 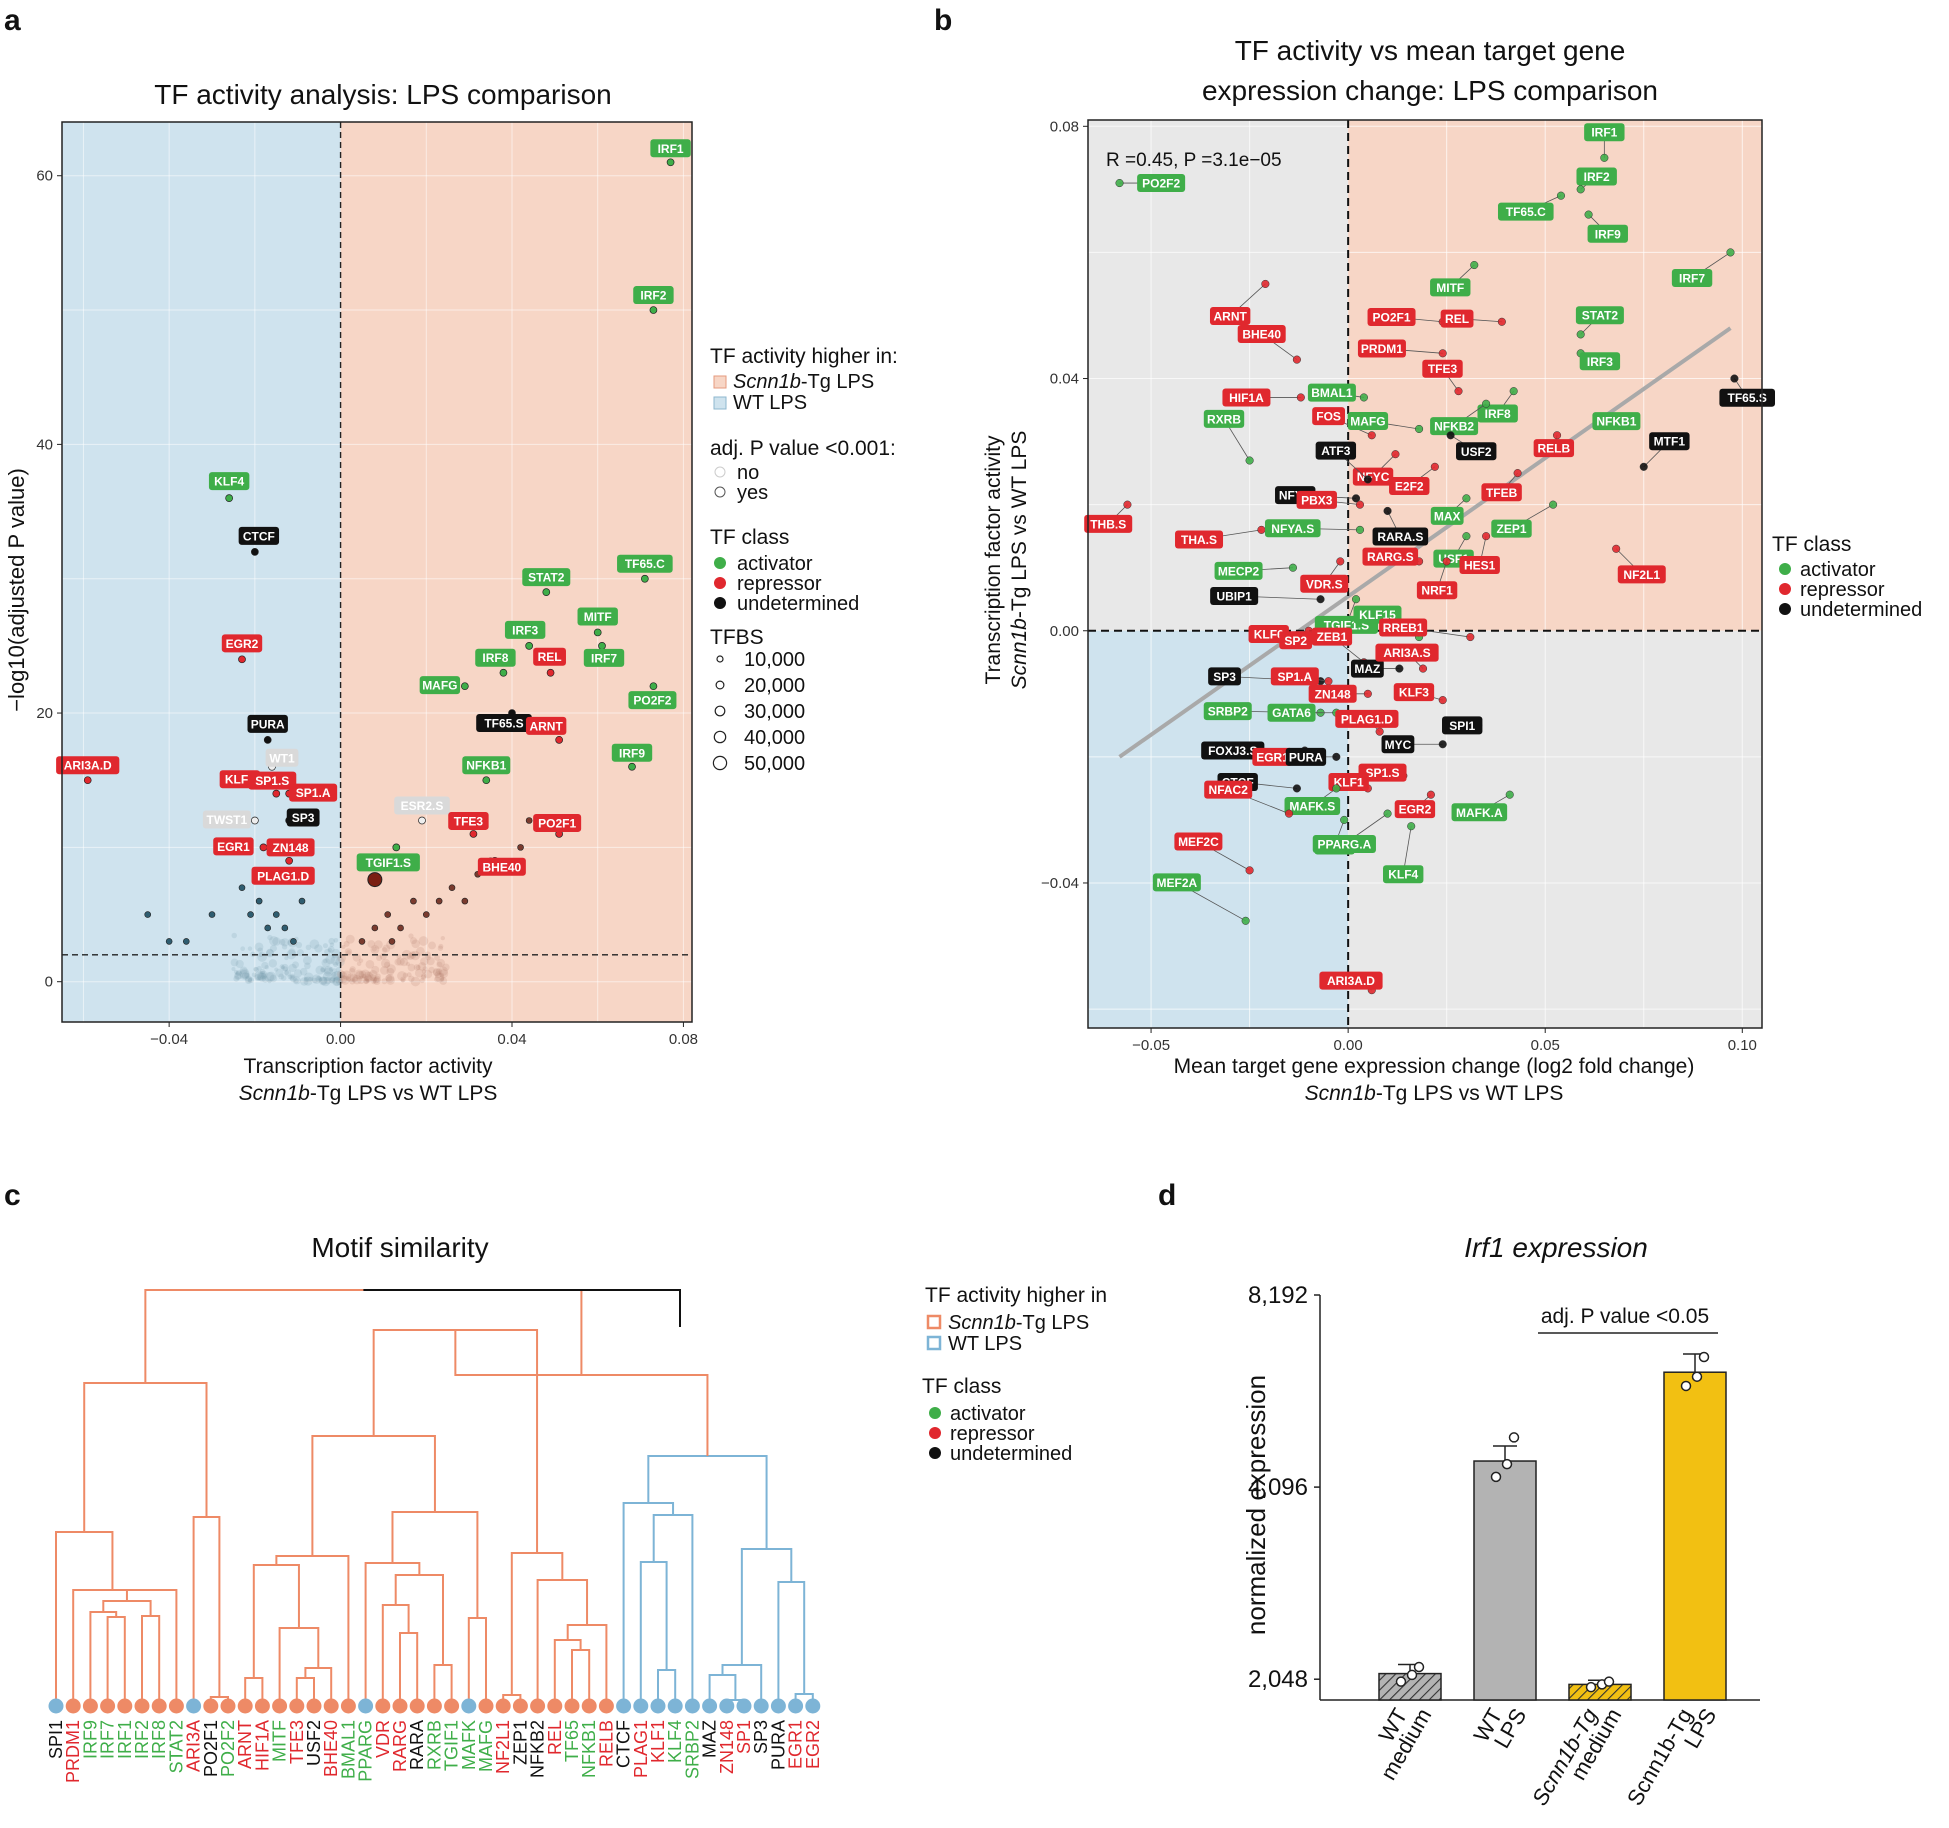 I want to click on label-wt1-box, so click(x=282, y=757).